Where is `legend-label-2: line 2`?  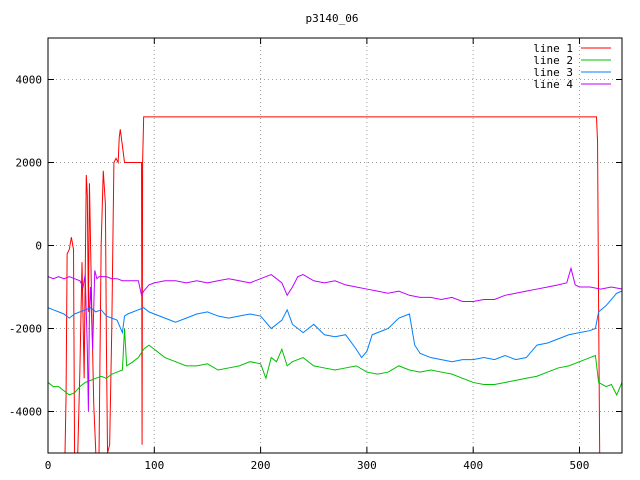
legend-label-2: line 2 is located at coordinates (553, 60).